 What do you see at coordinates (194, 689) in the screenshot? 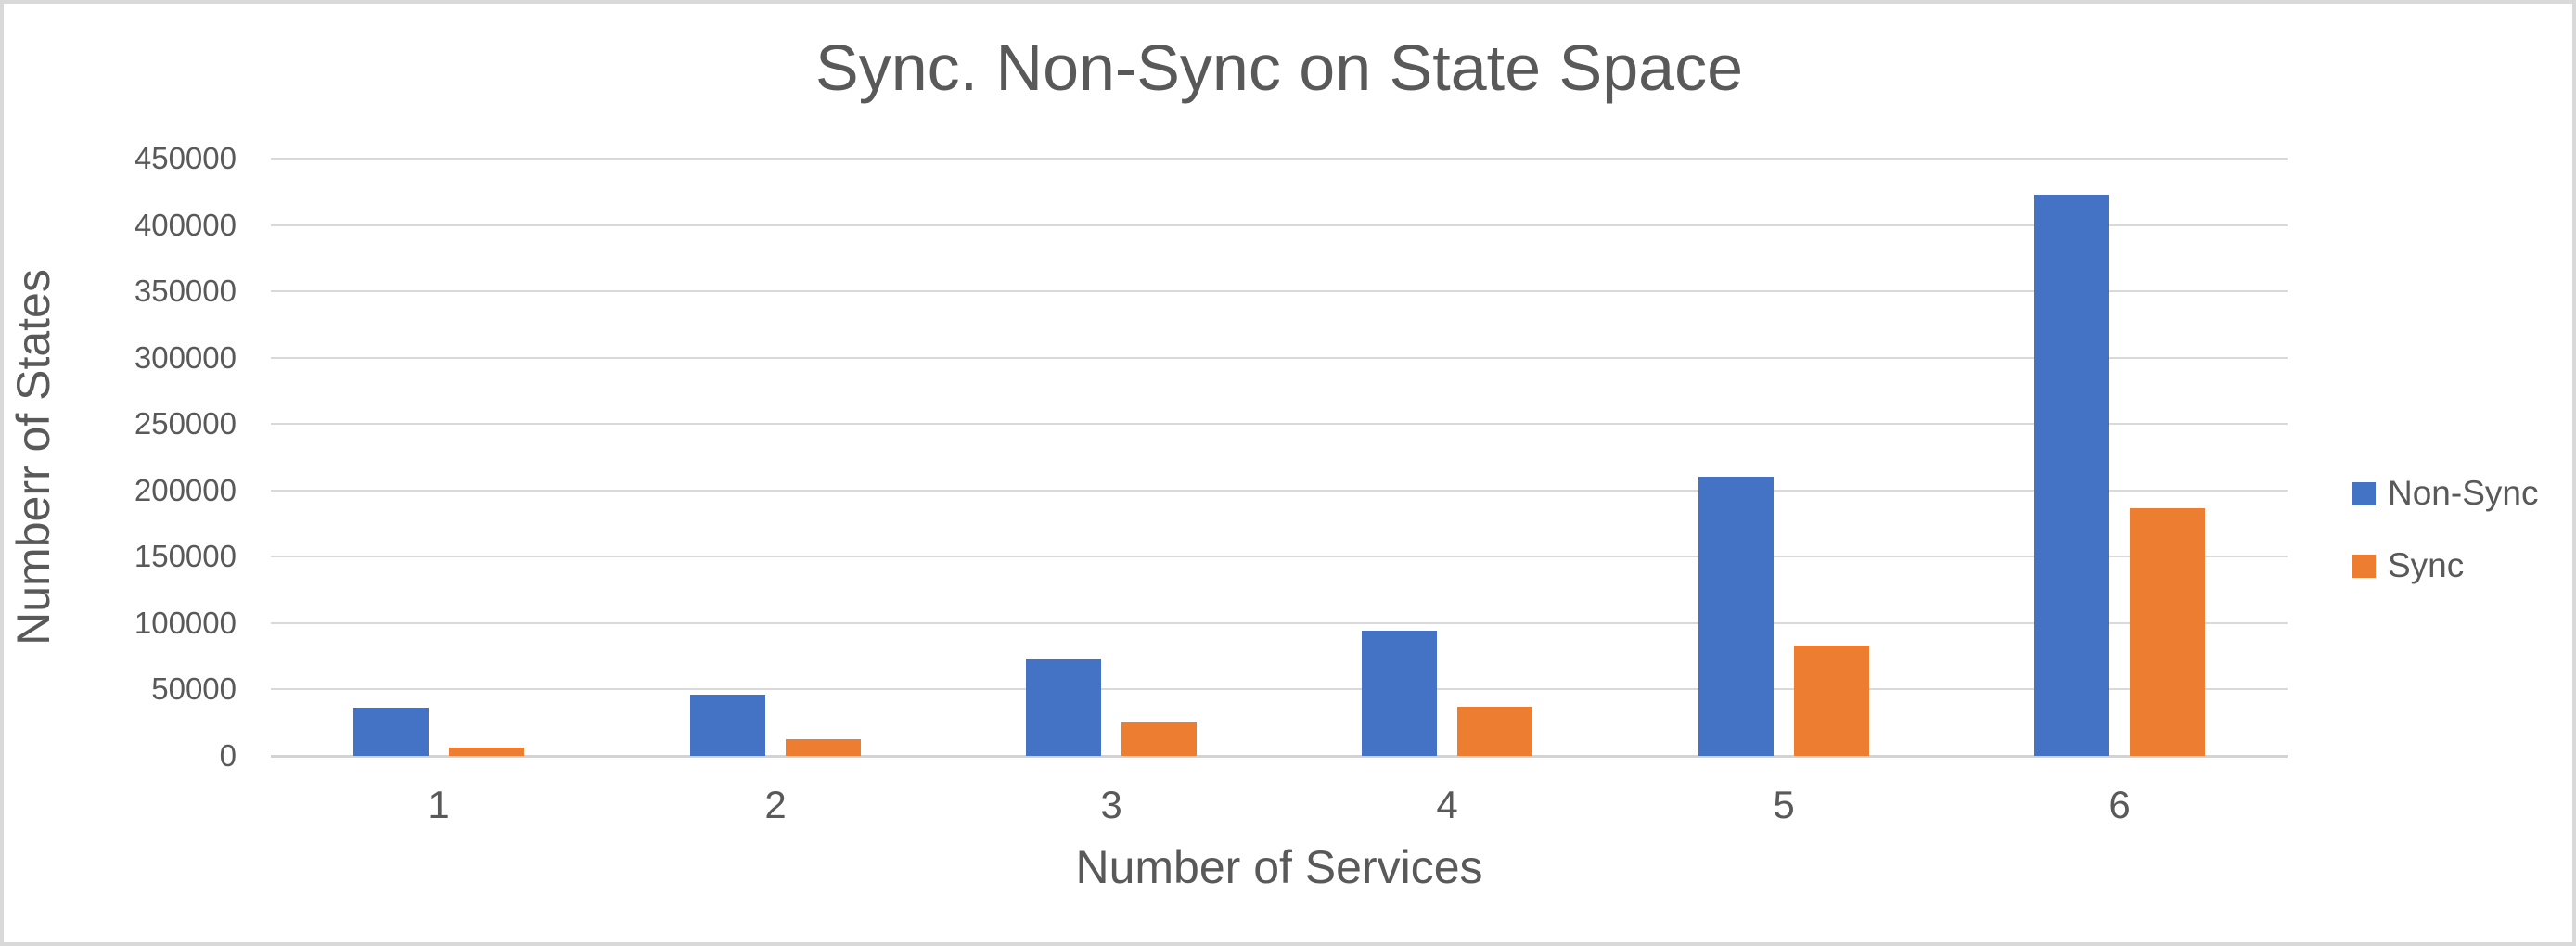
I see `y-tick-label: 50000` at bounding box center [194, 689].